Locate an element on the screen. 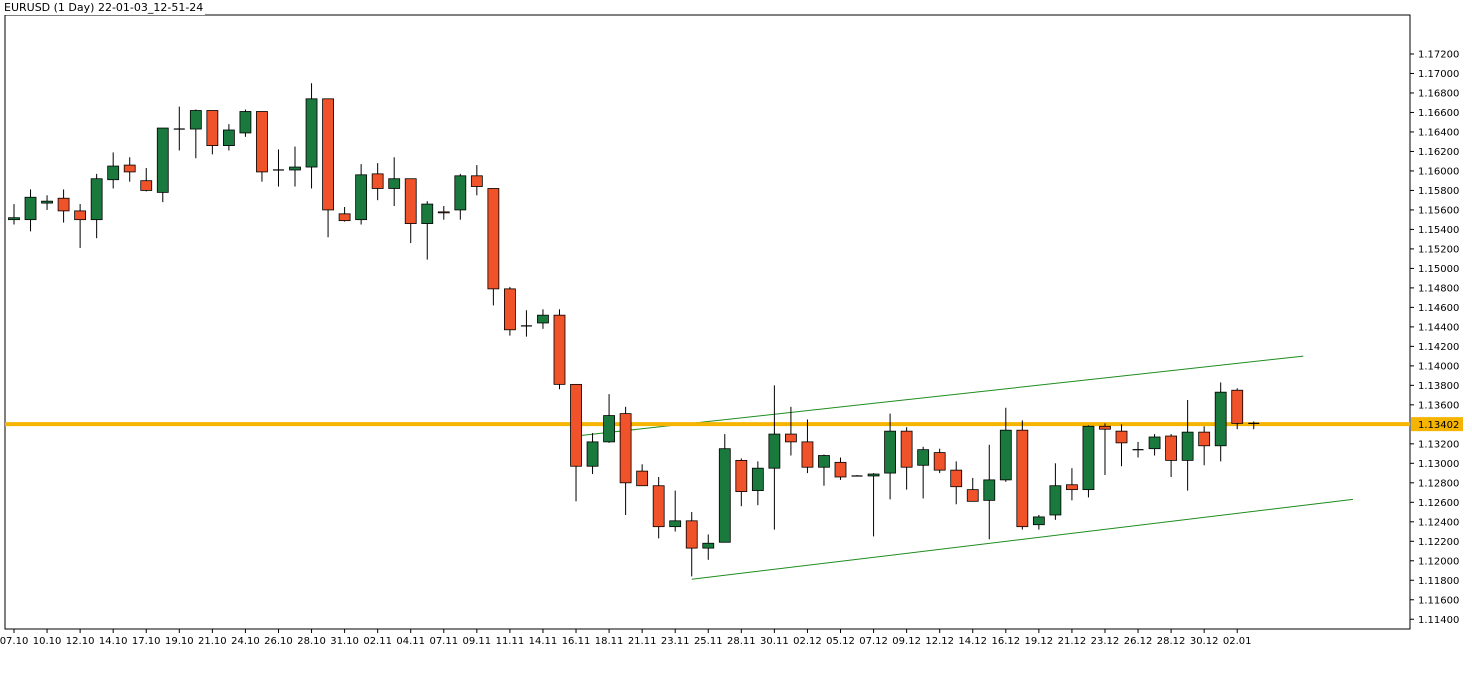 The image size is (1472, 675). chart-title: EURUSD (1 Day) 22-01-03_12-51-24 is located at coordinates (104, 8).